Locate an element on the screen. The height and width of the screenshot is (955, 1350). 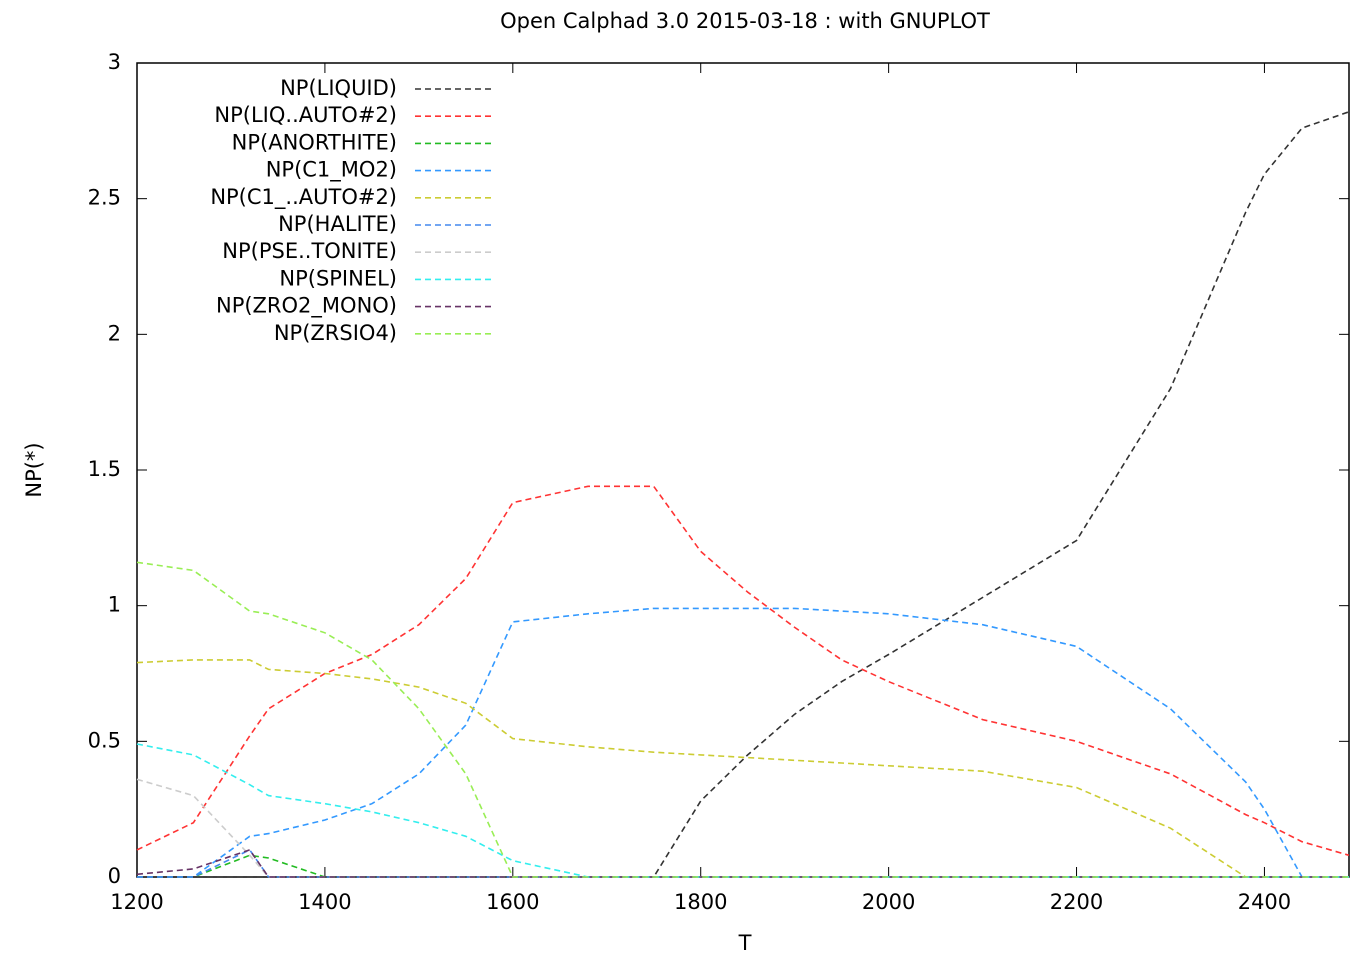
legend-label: NP(ZRSIO4) is located at coordinates (335, 333).